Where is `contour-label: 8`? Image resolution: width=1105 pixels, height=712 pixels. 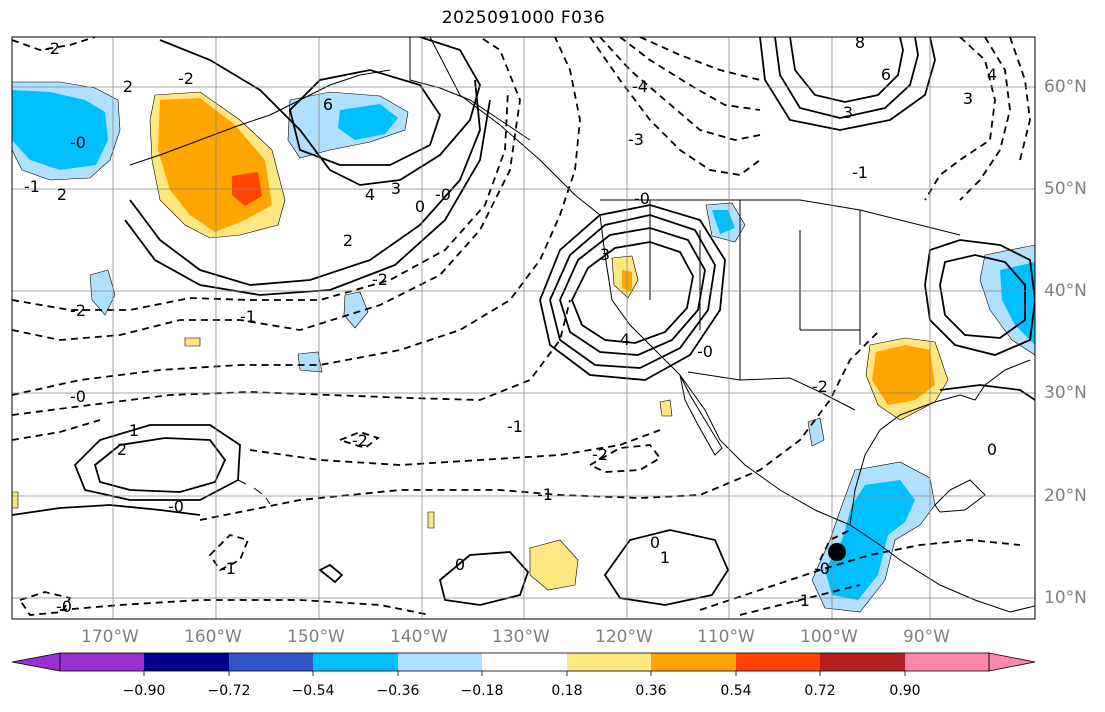 contour-label: 8 is located at coordinates (860, 42).